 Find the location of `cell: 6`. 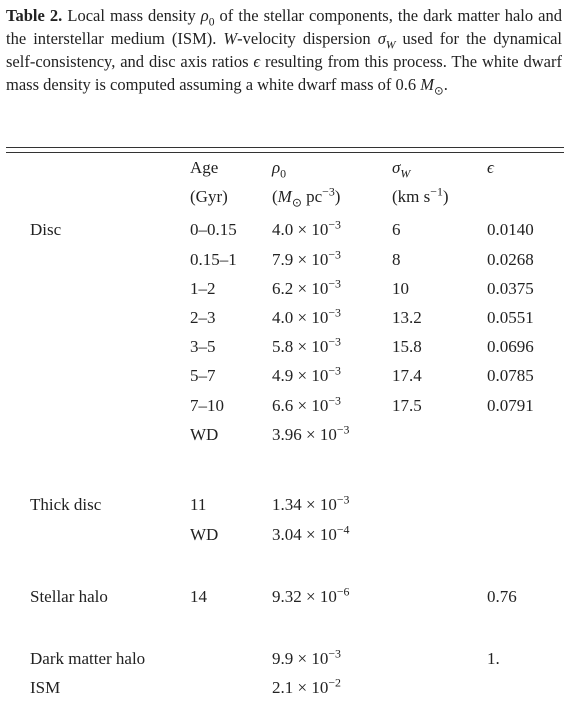

cell: 6 is located at coordinates (396, 229).